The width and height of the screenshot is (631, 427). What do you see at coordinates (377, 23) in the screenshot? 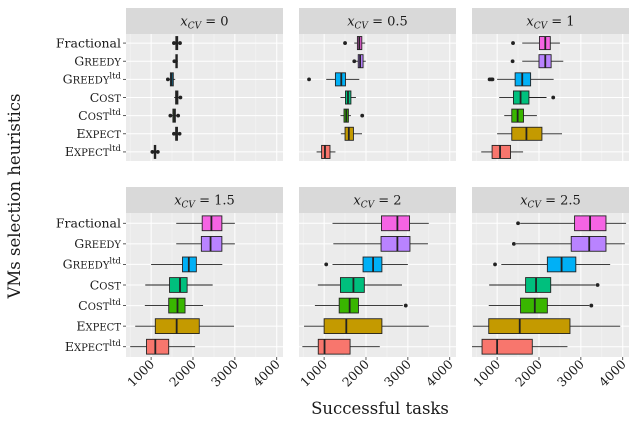
I see `facet-strip-label: xCV = 0.5` at bounding box center [377, 23].